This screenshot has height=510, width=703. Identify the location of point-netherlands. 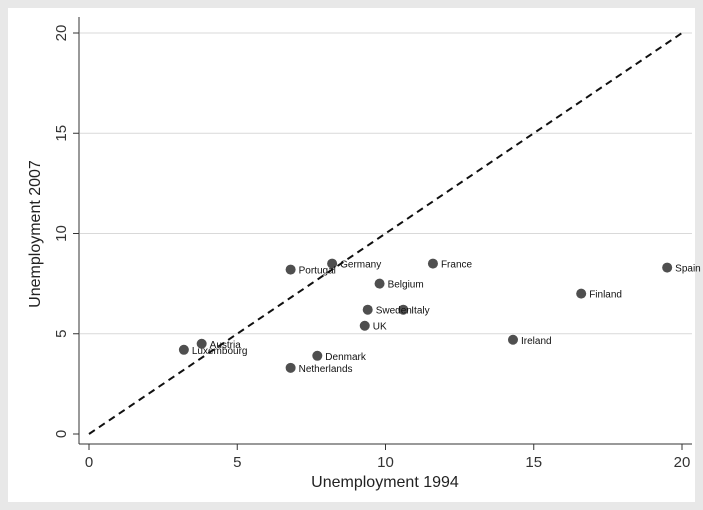
(290, 367).